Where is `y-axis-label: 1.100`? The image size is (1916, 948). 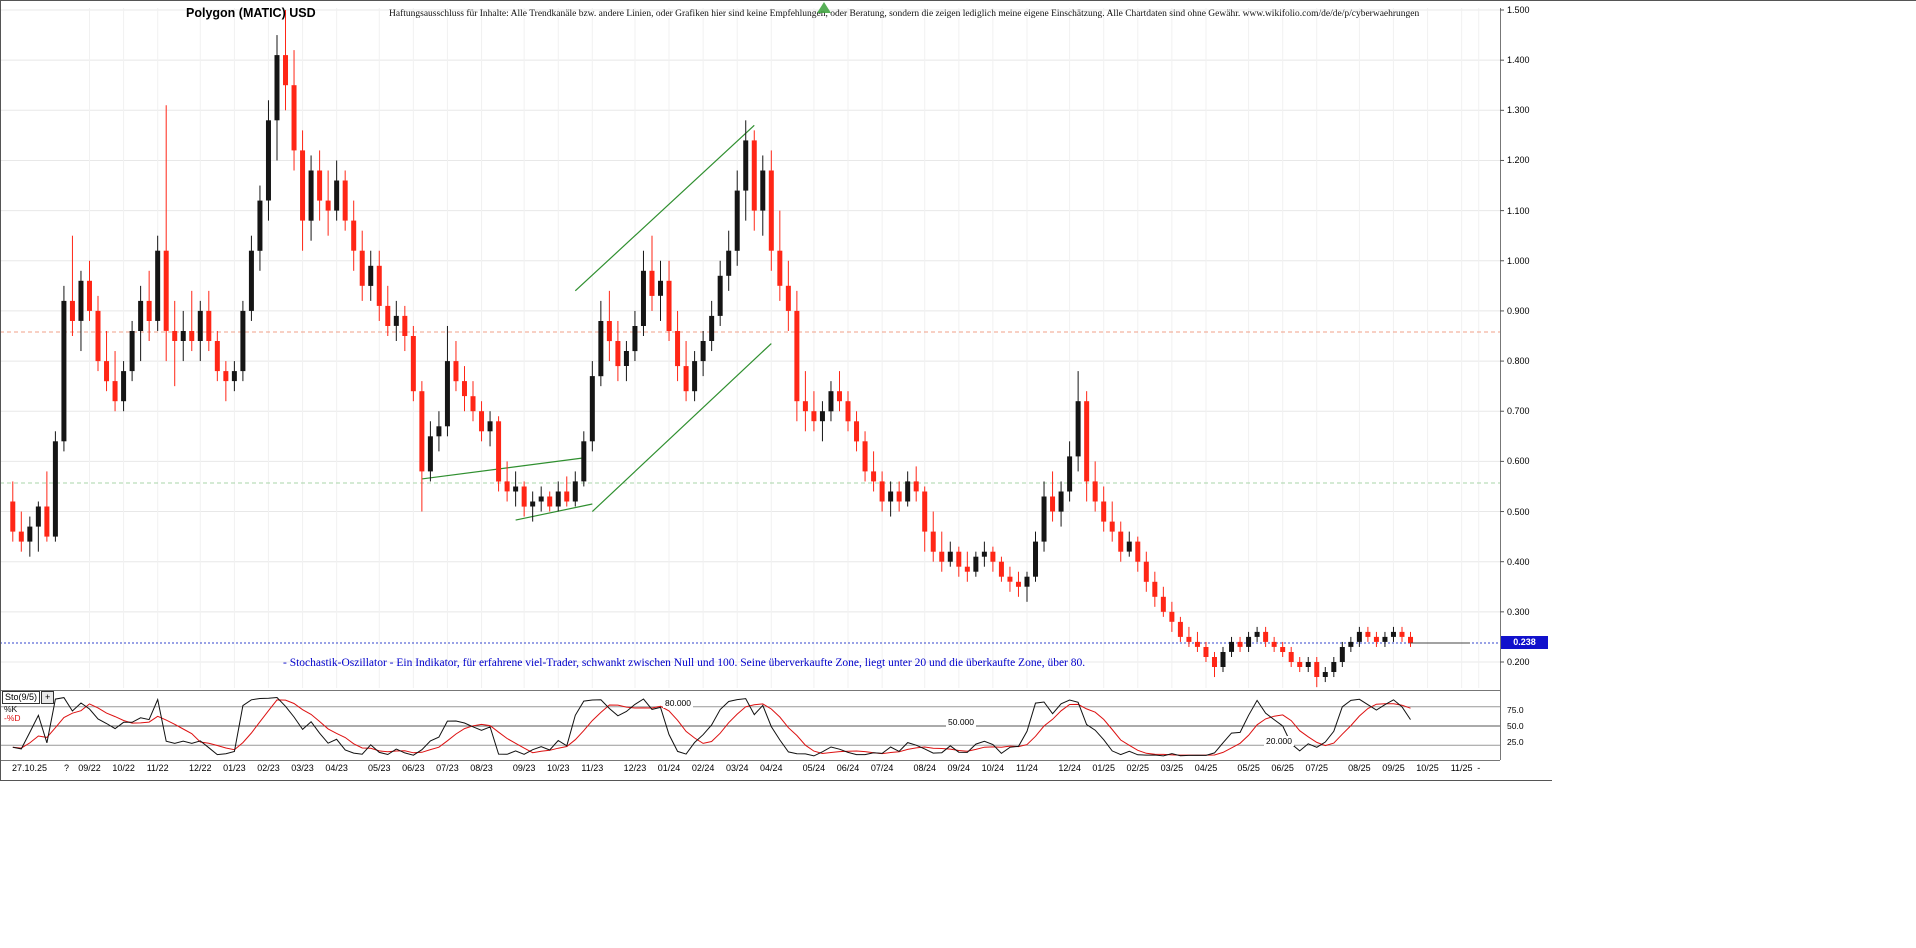 y-axis-label: 1.100 is located at coordinates (1518, 210).